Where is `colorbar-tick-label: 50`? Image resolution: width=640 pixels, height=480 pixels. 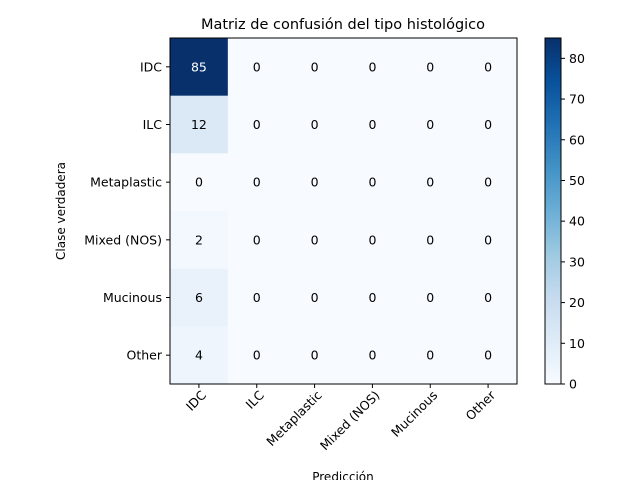 colorbar-tick-label: 50 is located at coordinates (577, 180).